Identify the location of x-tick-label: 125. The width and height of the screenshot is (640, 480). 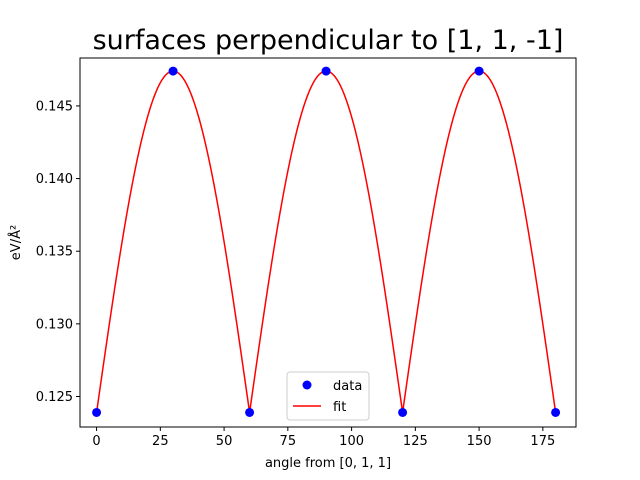
(415, 441).